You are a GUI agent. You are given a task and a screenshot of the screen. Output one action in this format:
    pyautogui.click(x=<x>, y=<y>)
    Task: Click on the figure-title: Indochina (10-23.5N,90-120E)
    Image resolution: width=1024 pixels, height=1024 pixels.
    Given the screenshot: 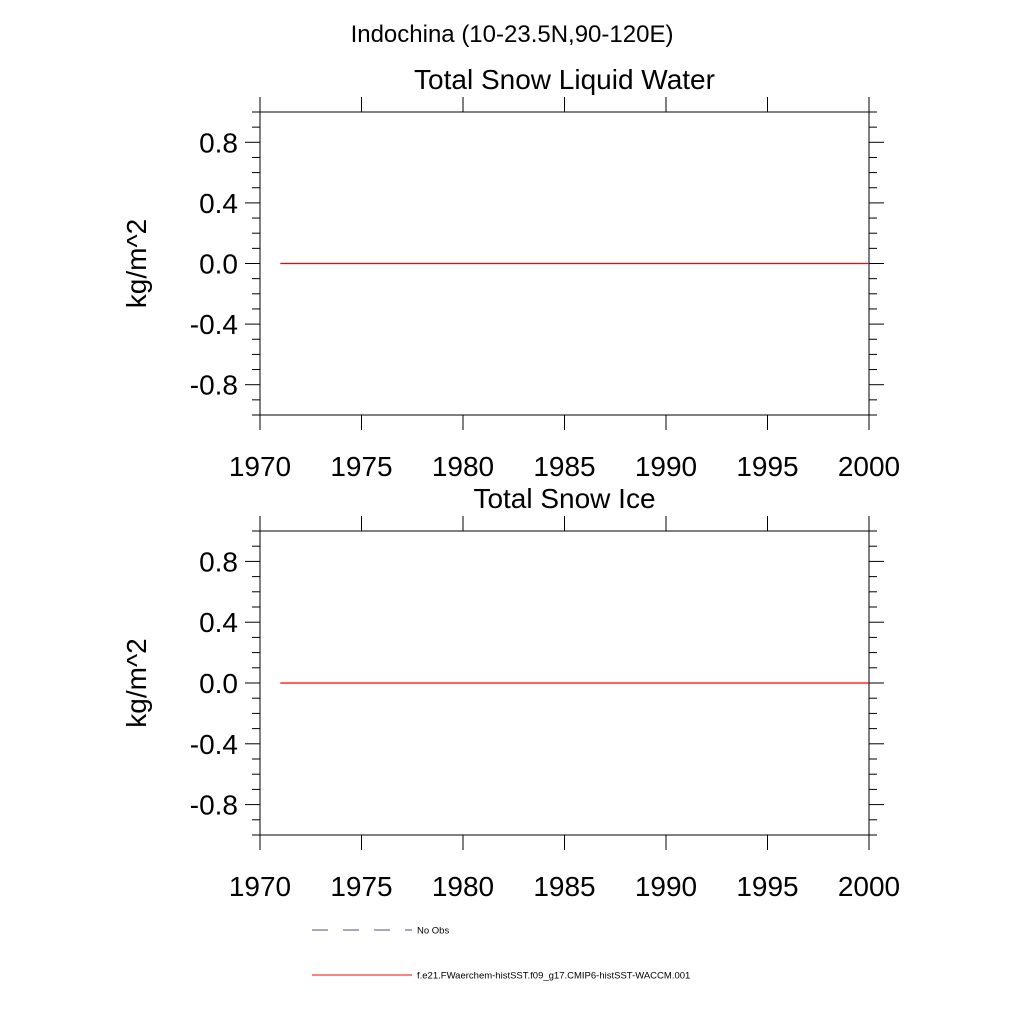 What is the action you would take?
    pyautogui.click(x=512, y=34)
    